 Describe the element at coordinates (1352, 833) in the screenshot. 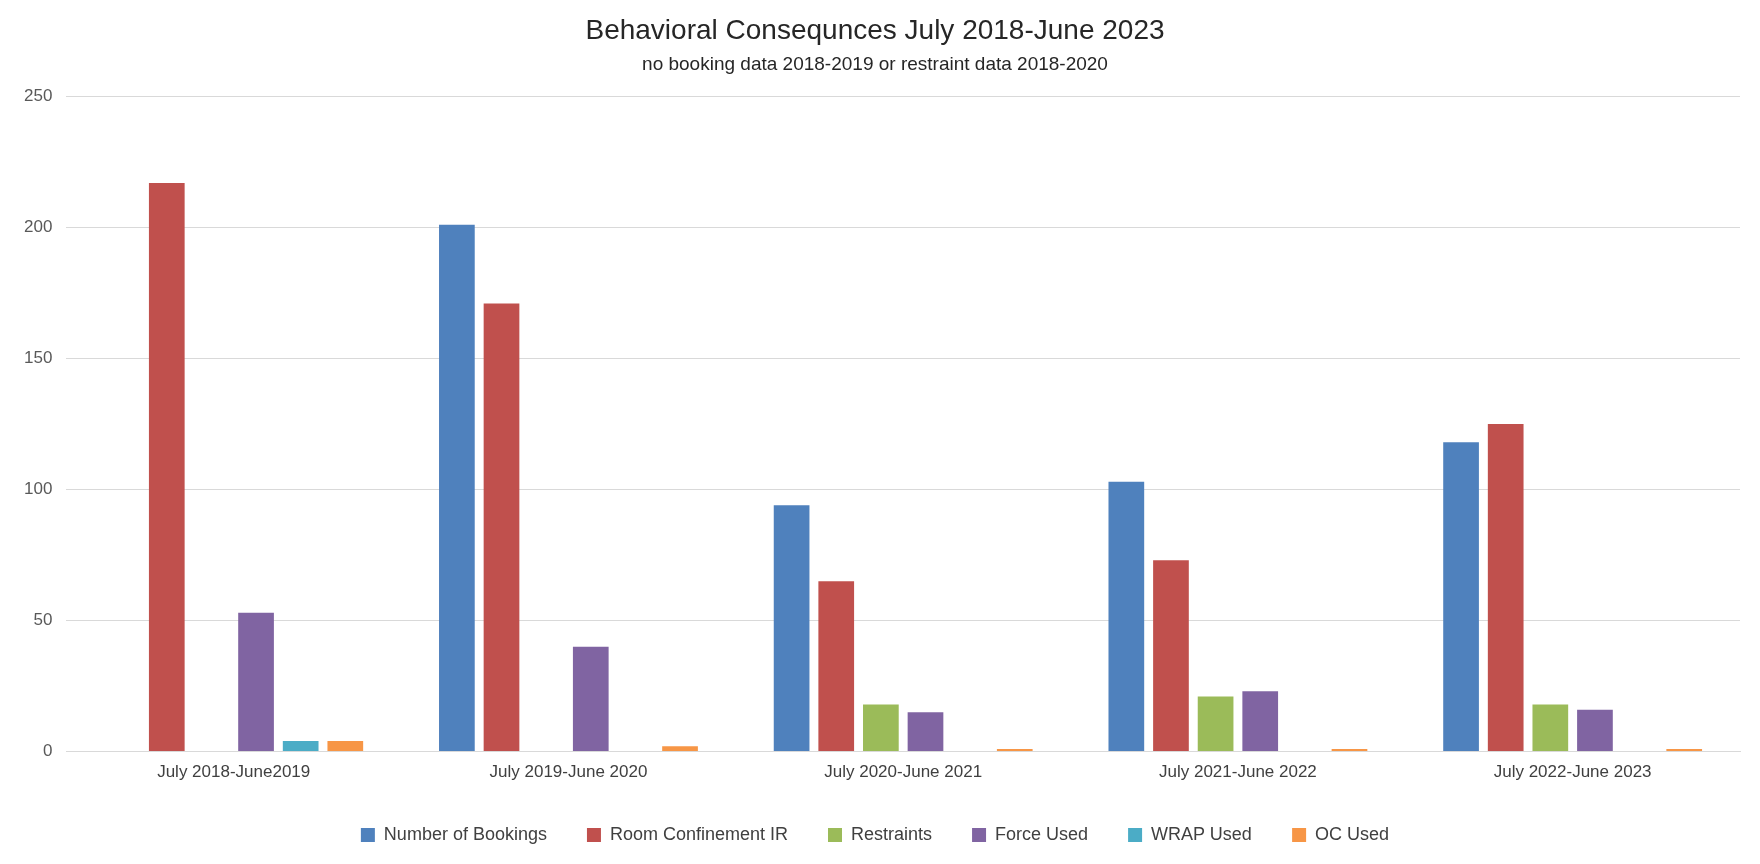

I see `legend-label: OC Used` at that location.